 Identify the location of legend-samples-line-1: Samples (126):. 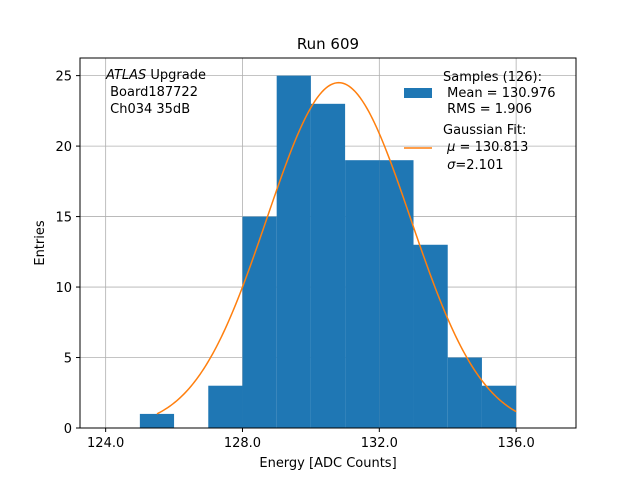
(492, 77).